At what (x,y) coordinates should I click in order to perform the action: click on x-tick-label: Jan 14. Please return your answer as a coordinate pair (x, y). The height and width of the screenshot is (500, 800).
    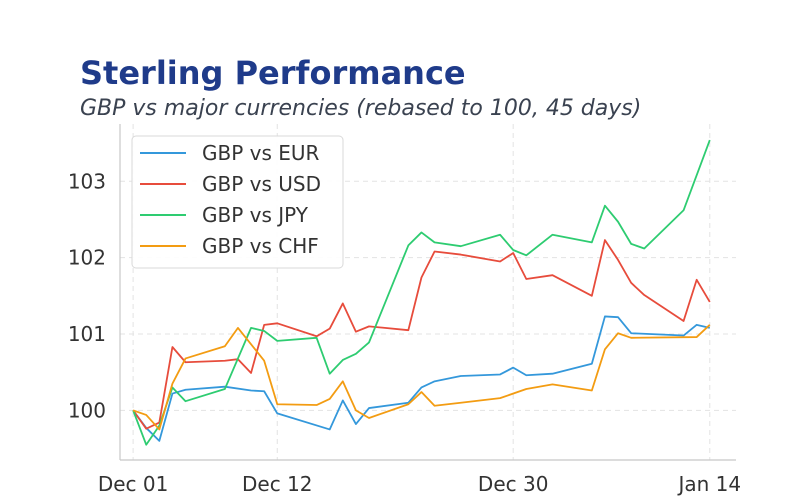
    Looking at the image, I should click on (708, 484).